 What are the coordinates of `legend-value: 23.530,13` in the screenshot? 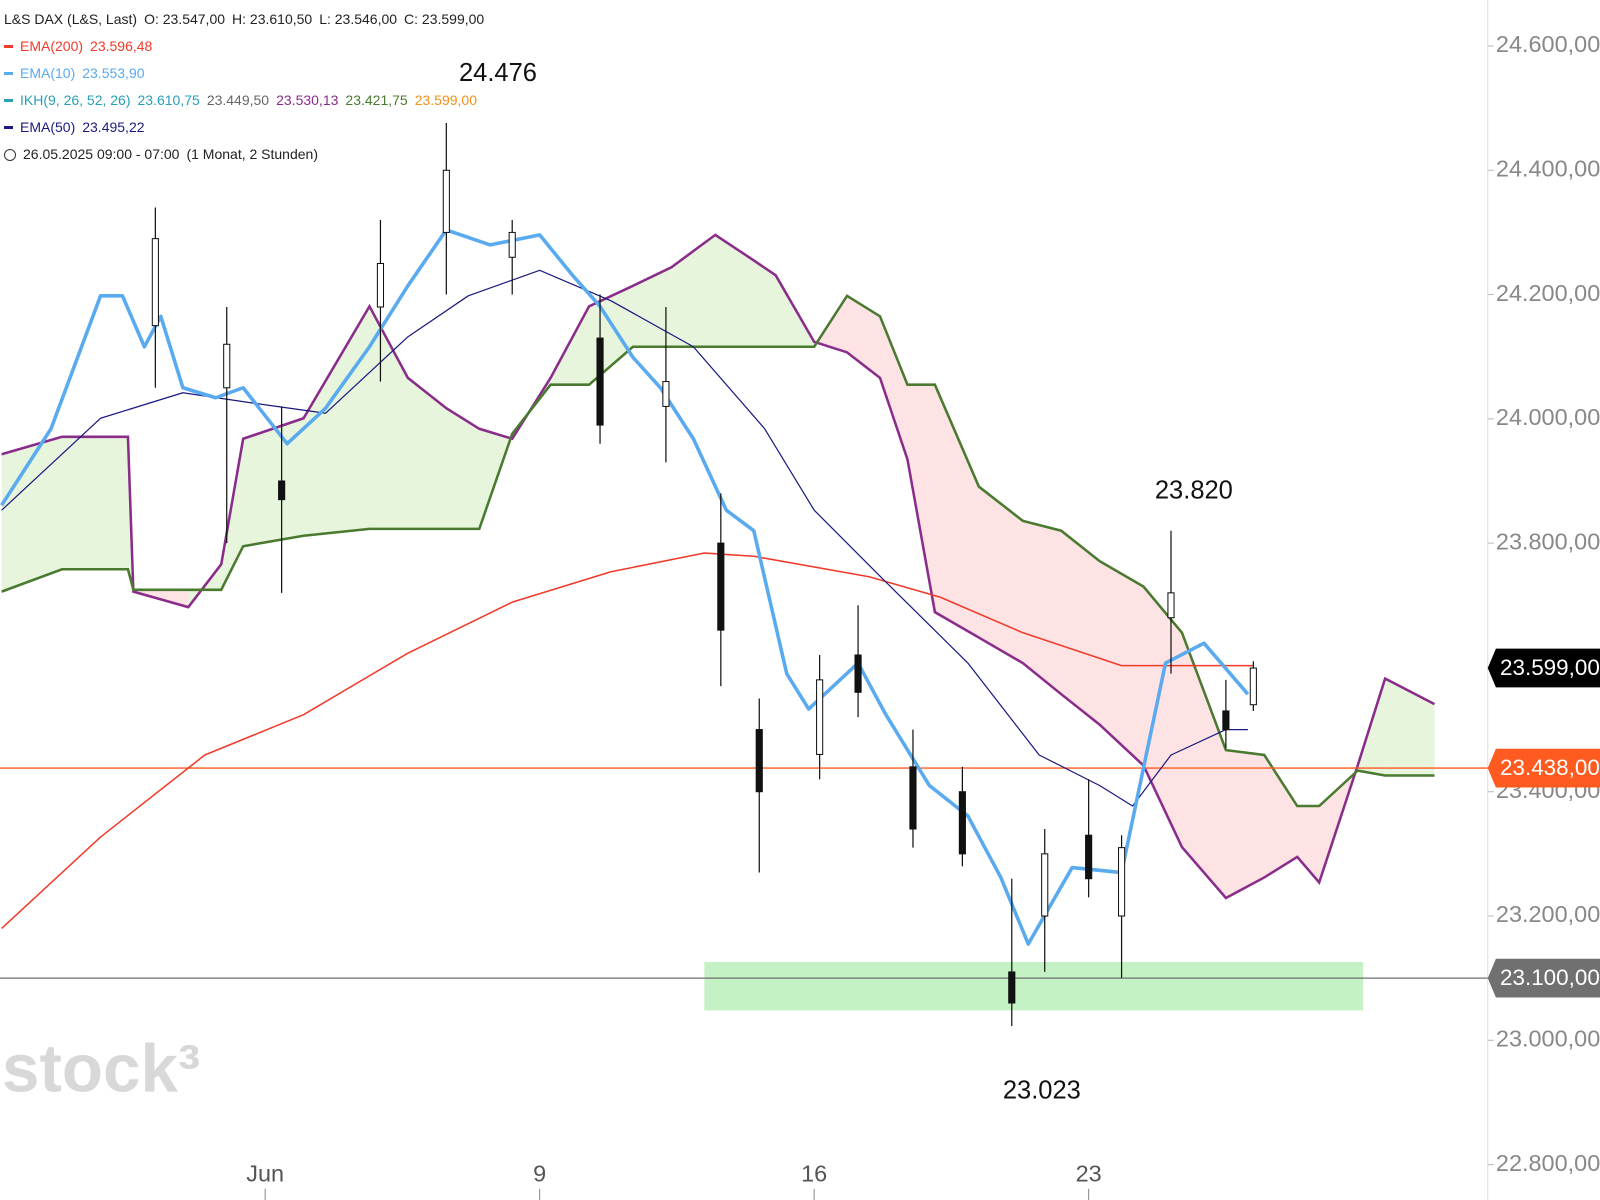 It's located at (307, 100).